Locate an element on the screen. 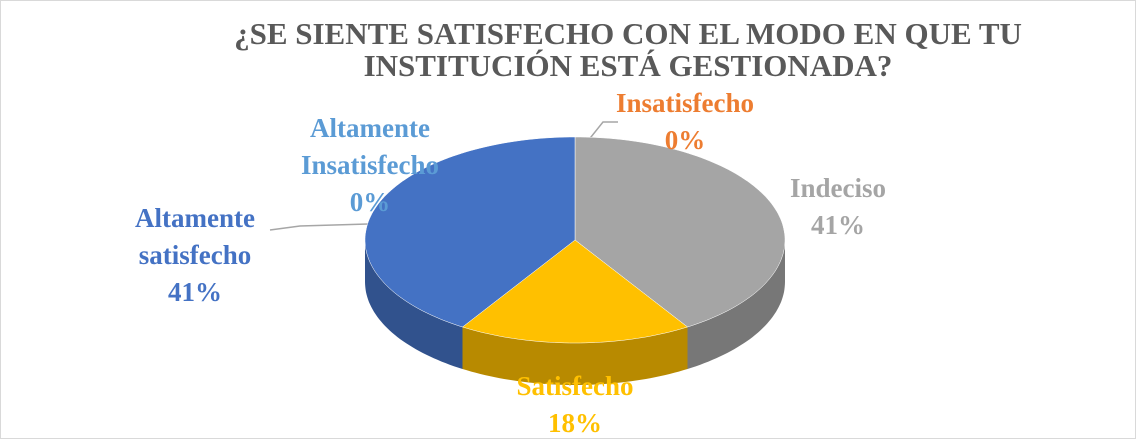  category-label: Altamente Insatisfecho is located at coordinates (369, 146).